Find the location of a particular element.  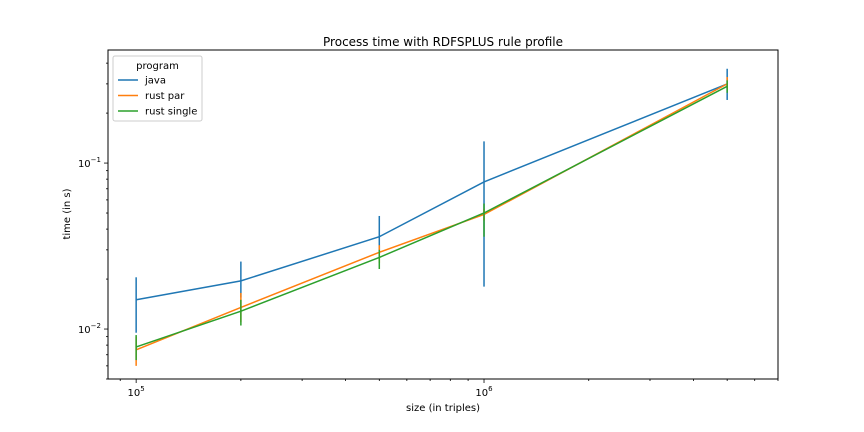

x-tick-label: 10⁶ is located at coordinates (484, 392).